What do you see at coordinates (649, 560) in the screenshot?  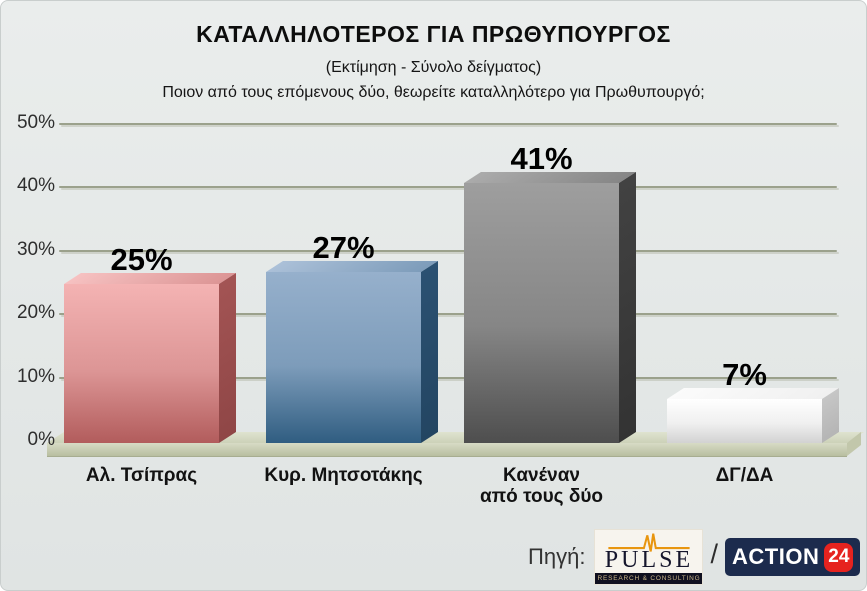 I see `pulse-wordmark: PULSE` at bounding box center [649, 560].